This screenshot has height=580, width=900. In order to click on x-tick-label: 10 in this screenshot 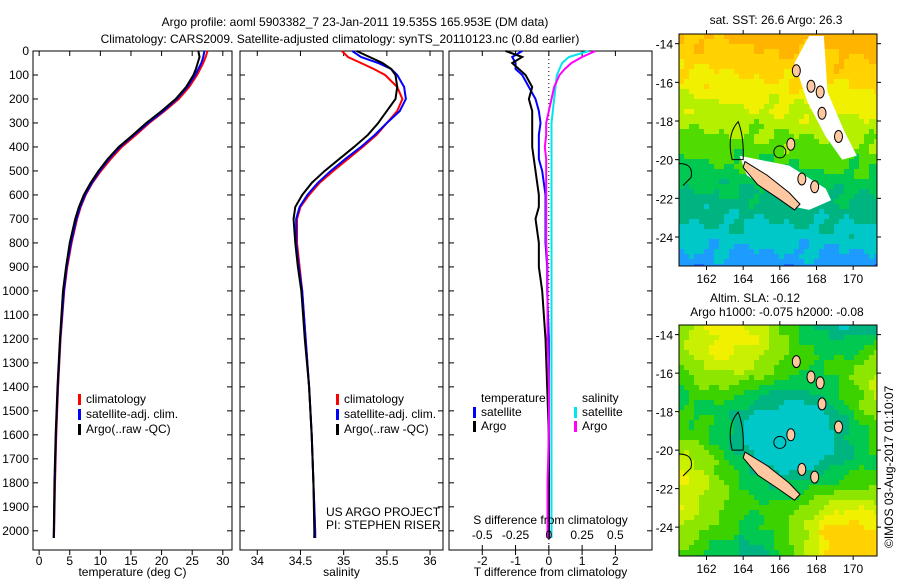, I will do `click(101, 561)`.